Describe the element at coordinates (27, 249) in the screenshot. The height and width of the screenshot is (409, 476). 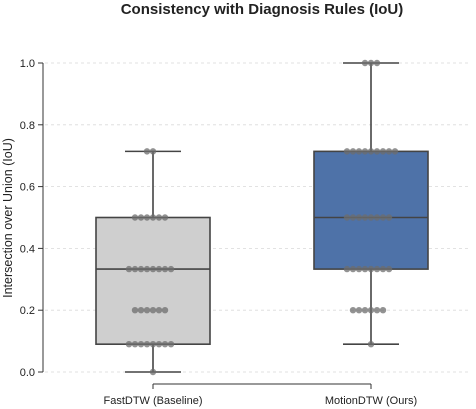
I see `y-tick-label: 0.4` at that location.